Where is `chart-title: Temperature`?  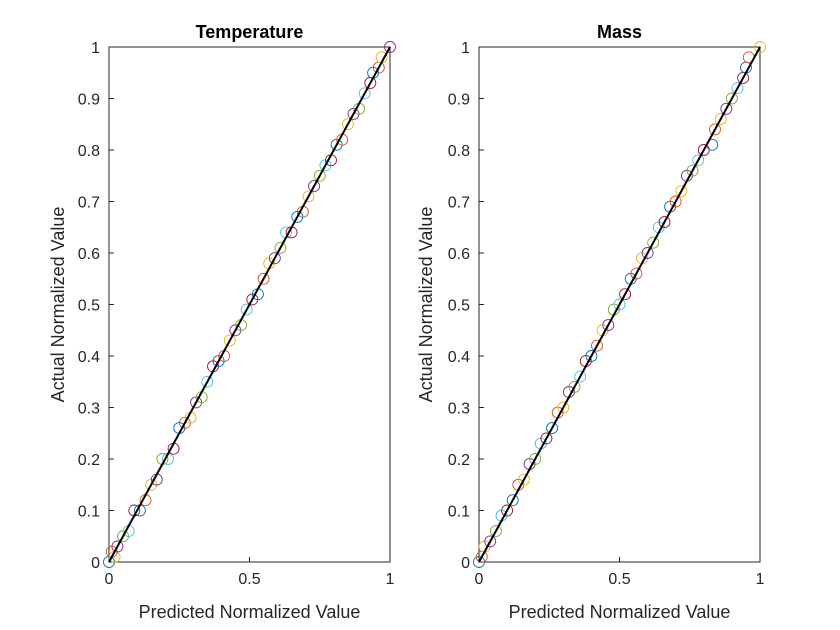
chart-title: Temperature is located at coordinates (250, 32).